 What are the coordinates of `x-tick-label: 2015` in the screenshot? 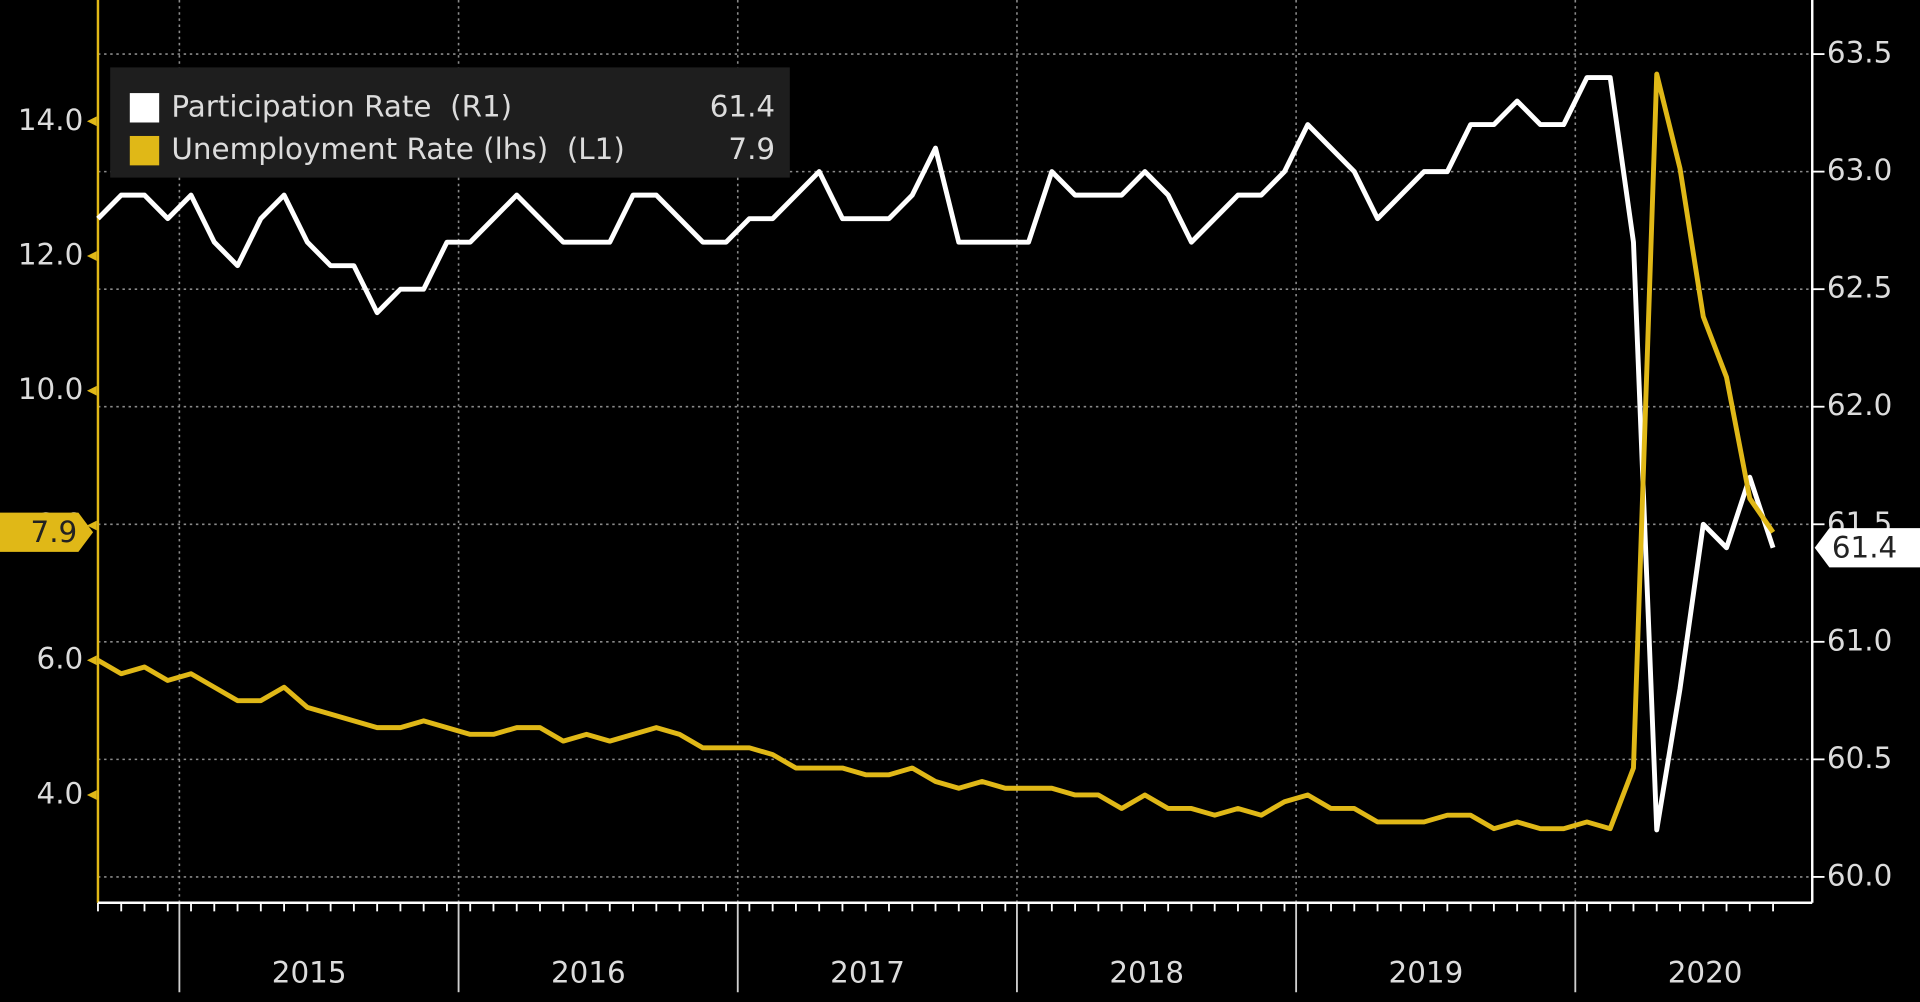 It's located at (309, 972).